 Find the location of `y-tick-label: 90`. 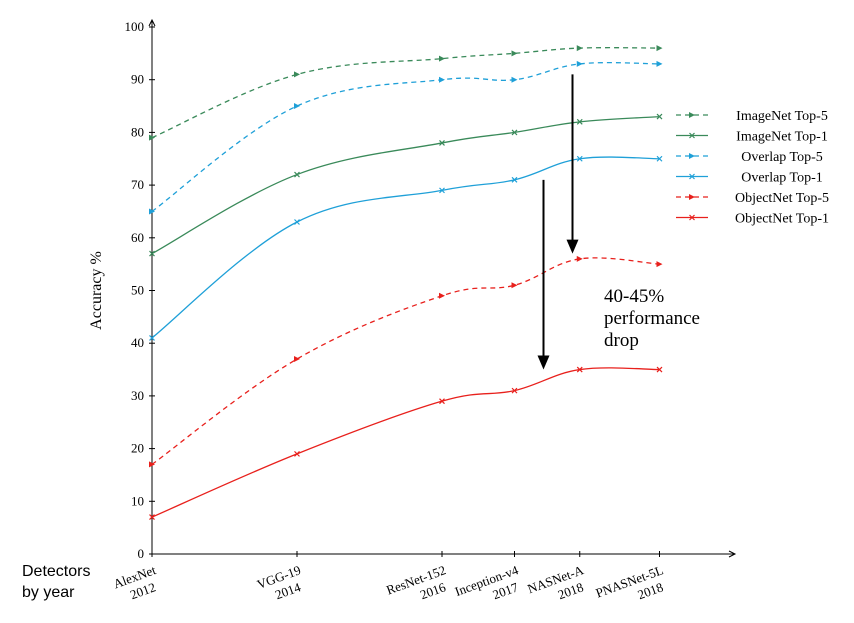

y-tick-label: 90 is located at coordinates (137, 79).